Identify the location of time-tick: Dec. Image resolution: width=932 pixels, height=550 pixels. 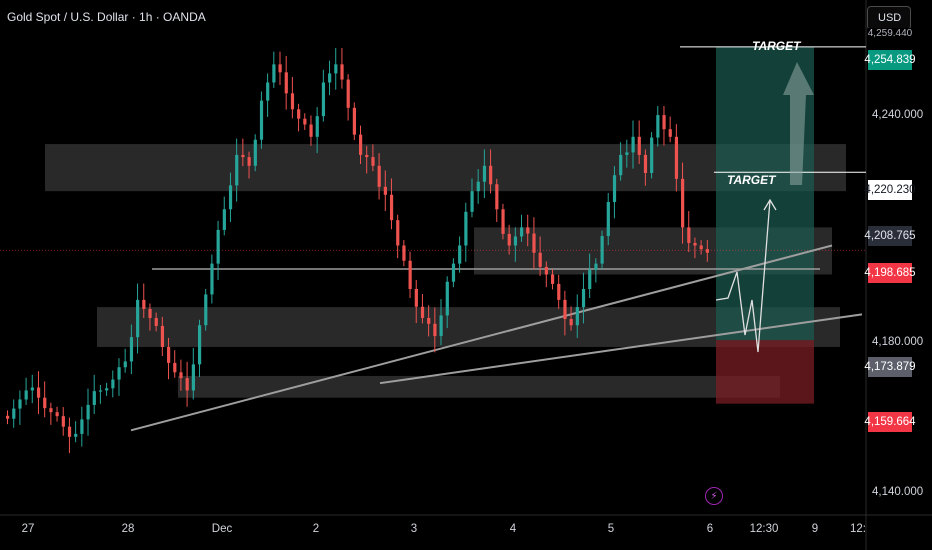
(222, 529).